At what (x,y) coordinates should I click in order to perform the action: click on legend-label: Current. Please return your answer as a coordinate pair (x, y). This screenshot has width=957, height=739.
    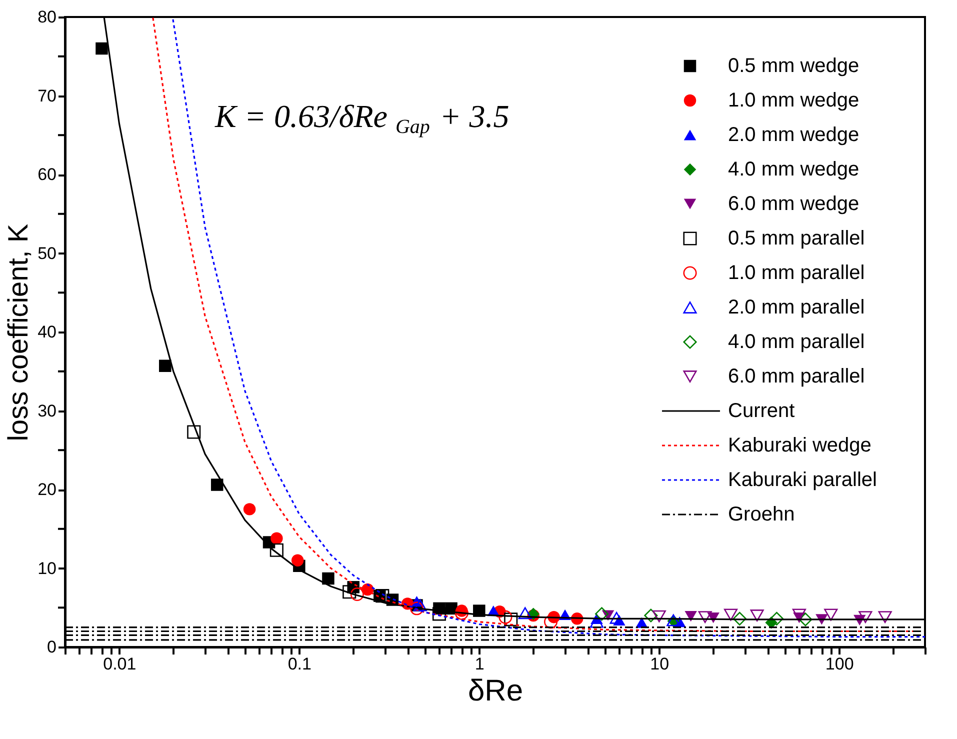
    Looking at the image, I should click on (762, 411).